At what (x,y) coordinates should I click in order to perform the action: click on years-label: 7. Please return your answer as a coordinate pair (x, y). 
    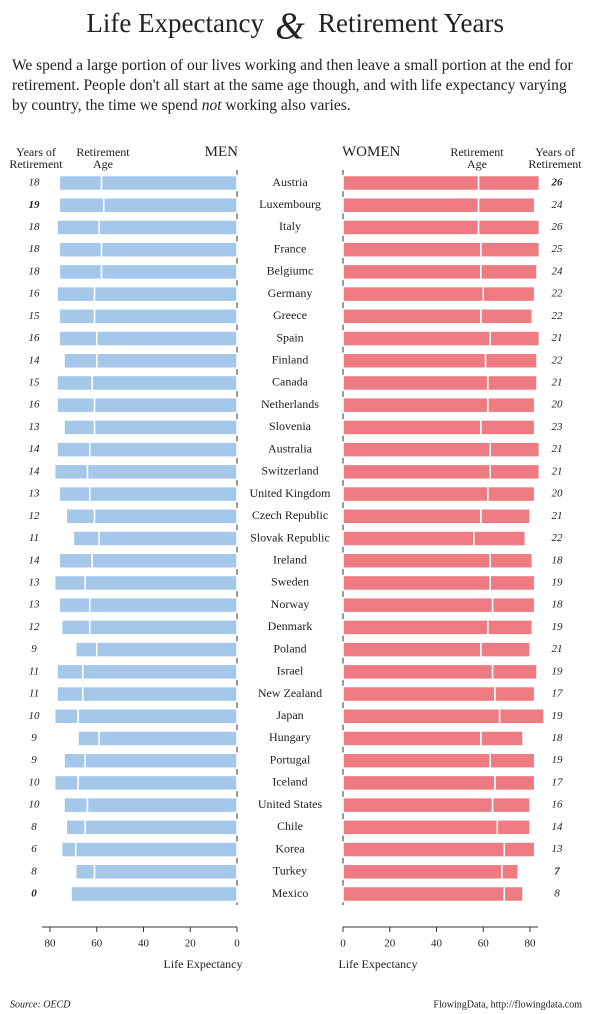
    Looking at the image, I should click on (557, 871).